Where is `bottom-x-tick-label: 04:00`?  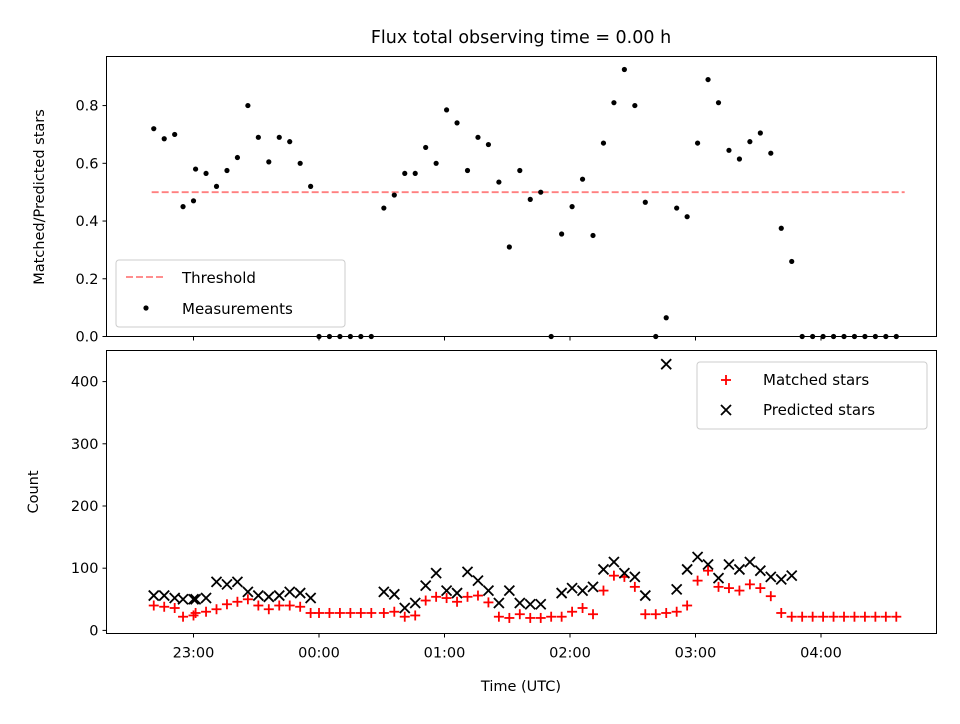
bottom-x-tick-label: 04:00 is located at coordinates (821, 654).